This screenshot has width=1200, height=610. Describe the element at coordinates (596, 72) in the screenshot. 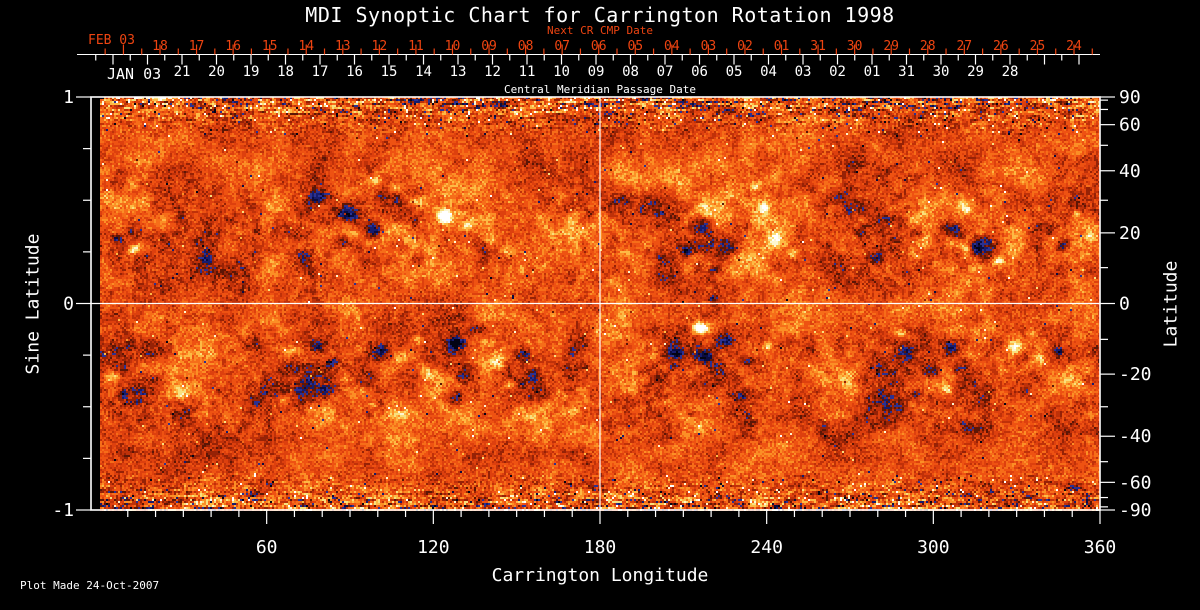

I see `cmp-day-label: 09` at that location.